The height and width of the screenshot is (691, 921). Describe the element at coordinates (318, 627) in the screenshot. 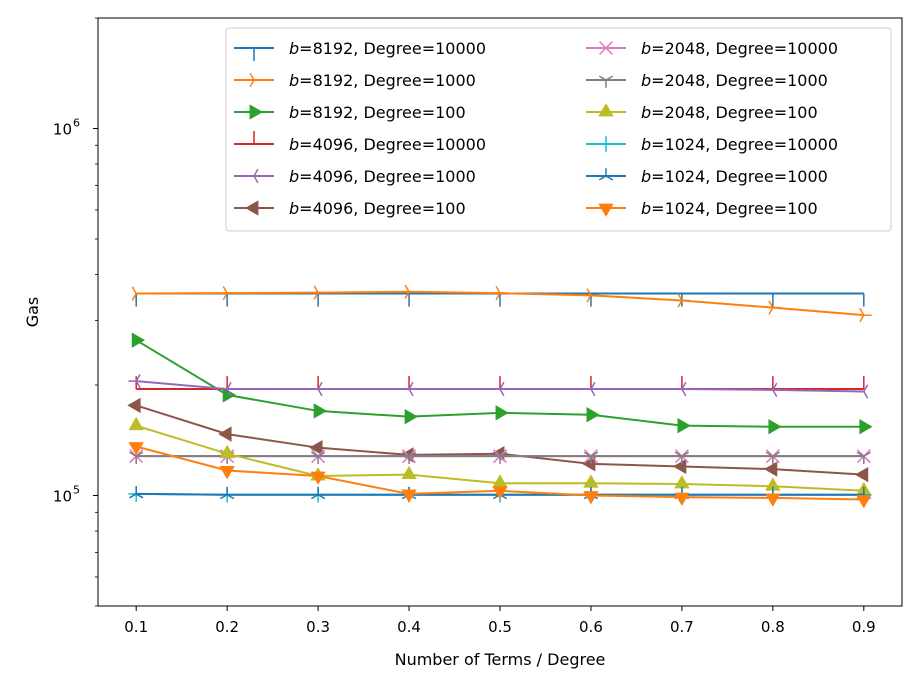

I see `x-tick-label: 0.3` at that location.